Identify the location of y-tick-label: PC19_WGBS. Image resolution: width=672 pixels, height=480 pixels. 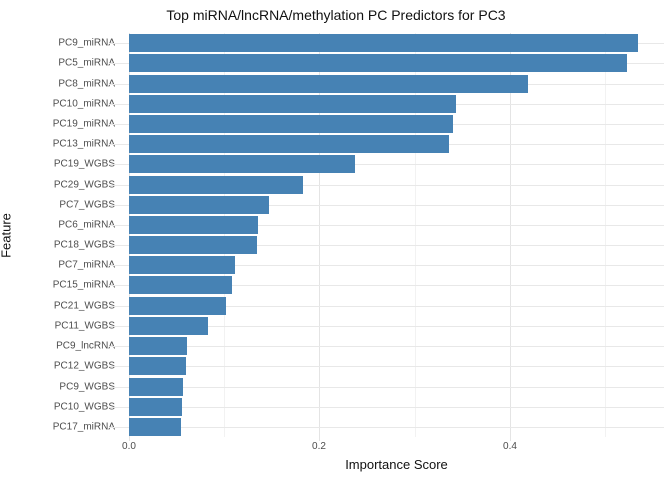
(84, 164).